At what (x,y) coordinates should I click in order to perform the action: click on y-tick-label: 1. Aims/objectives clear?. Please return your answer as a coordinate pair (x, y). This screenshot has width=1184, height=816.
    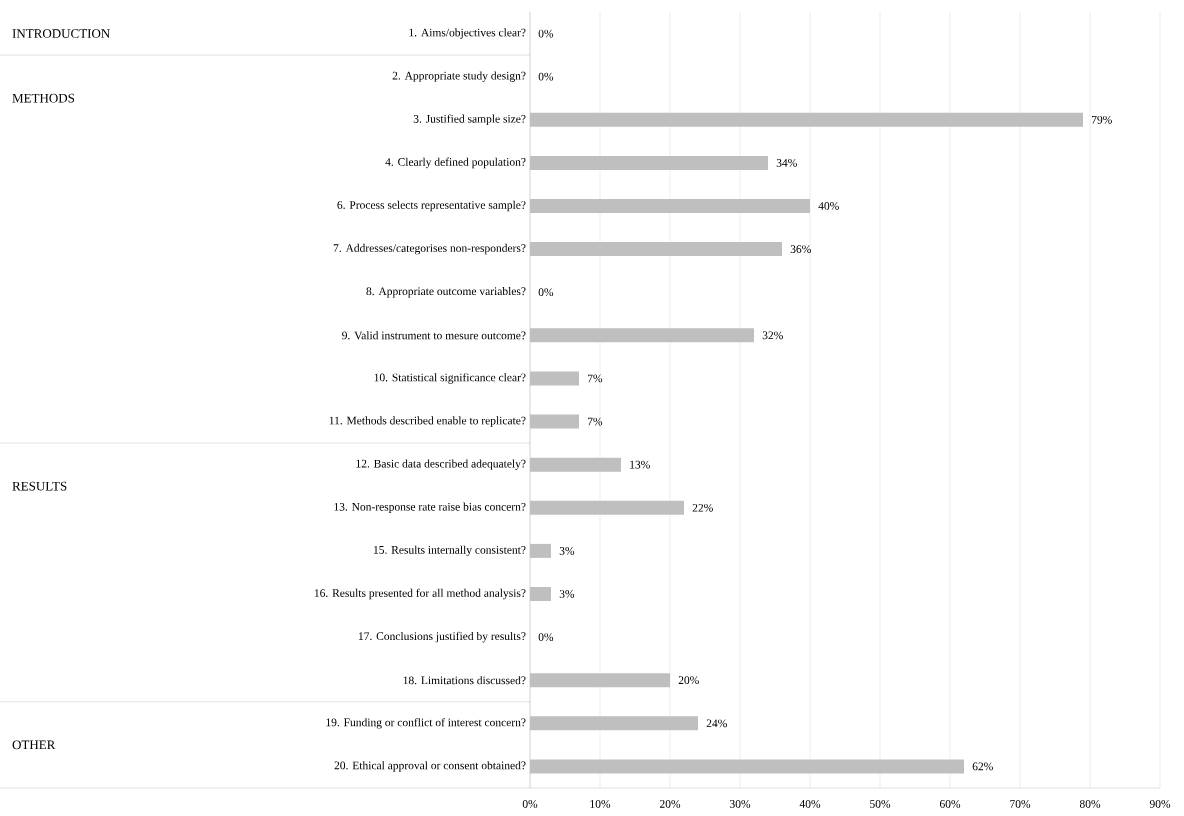
    Looking at the image, I should click on (467, 33).